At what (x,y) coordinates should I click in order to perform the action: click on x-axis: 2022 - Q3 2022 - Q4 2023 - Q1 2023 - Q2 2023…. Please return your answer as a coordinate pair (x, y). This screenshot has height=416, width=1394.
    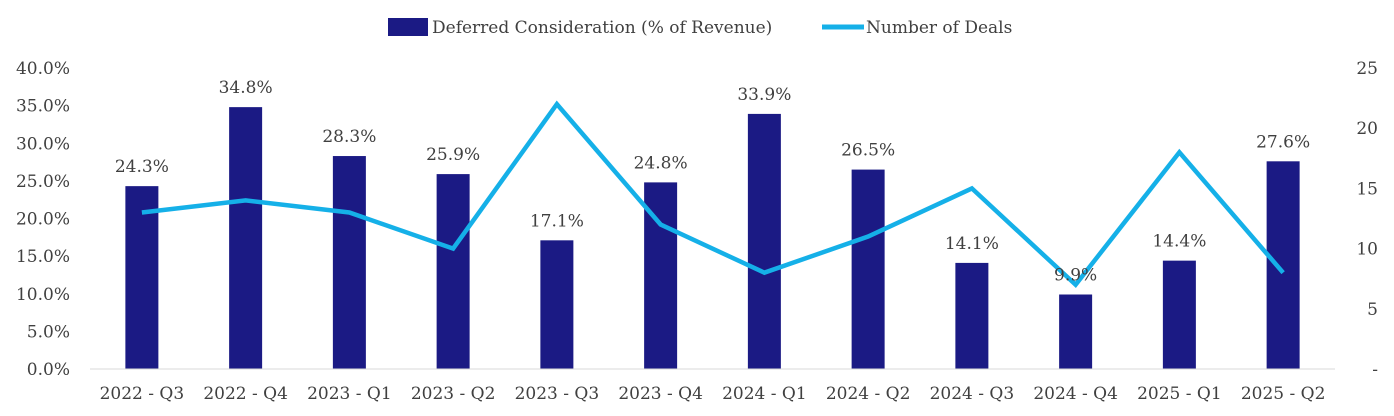
    Looking at the image, I should click on (713, 394).